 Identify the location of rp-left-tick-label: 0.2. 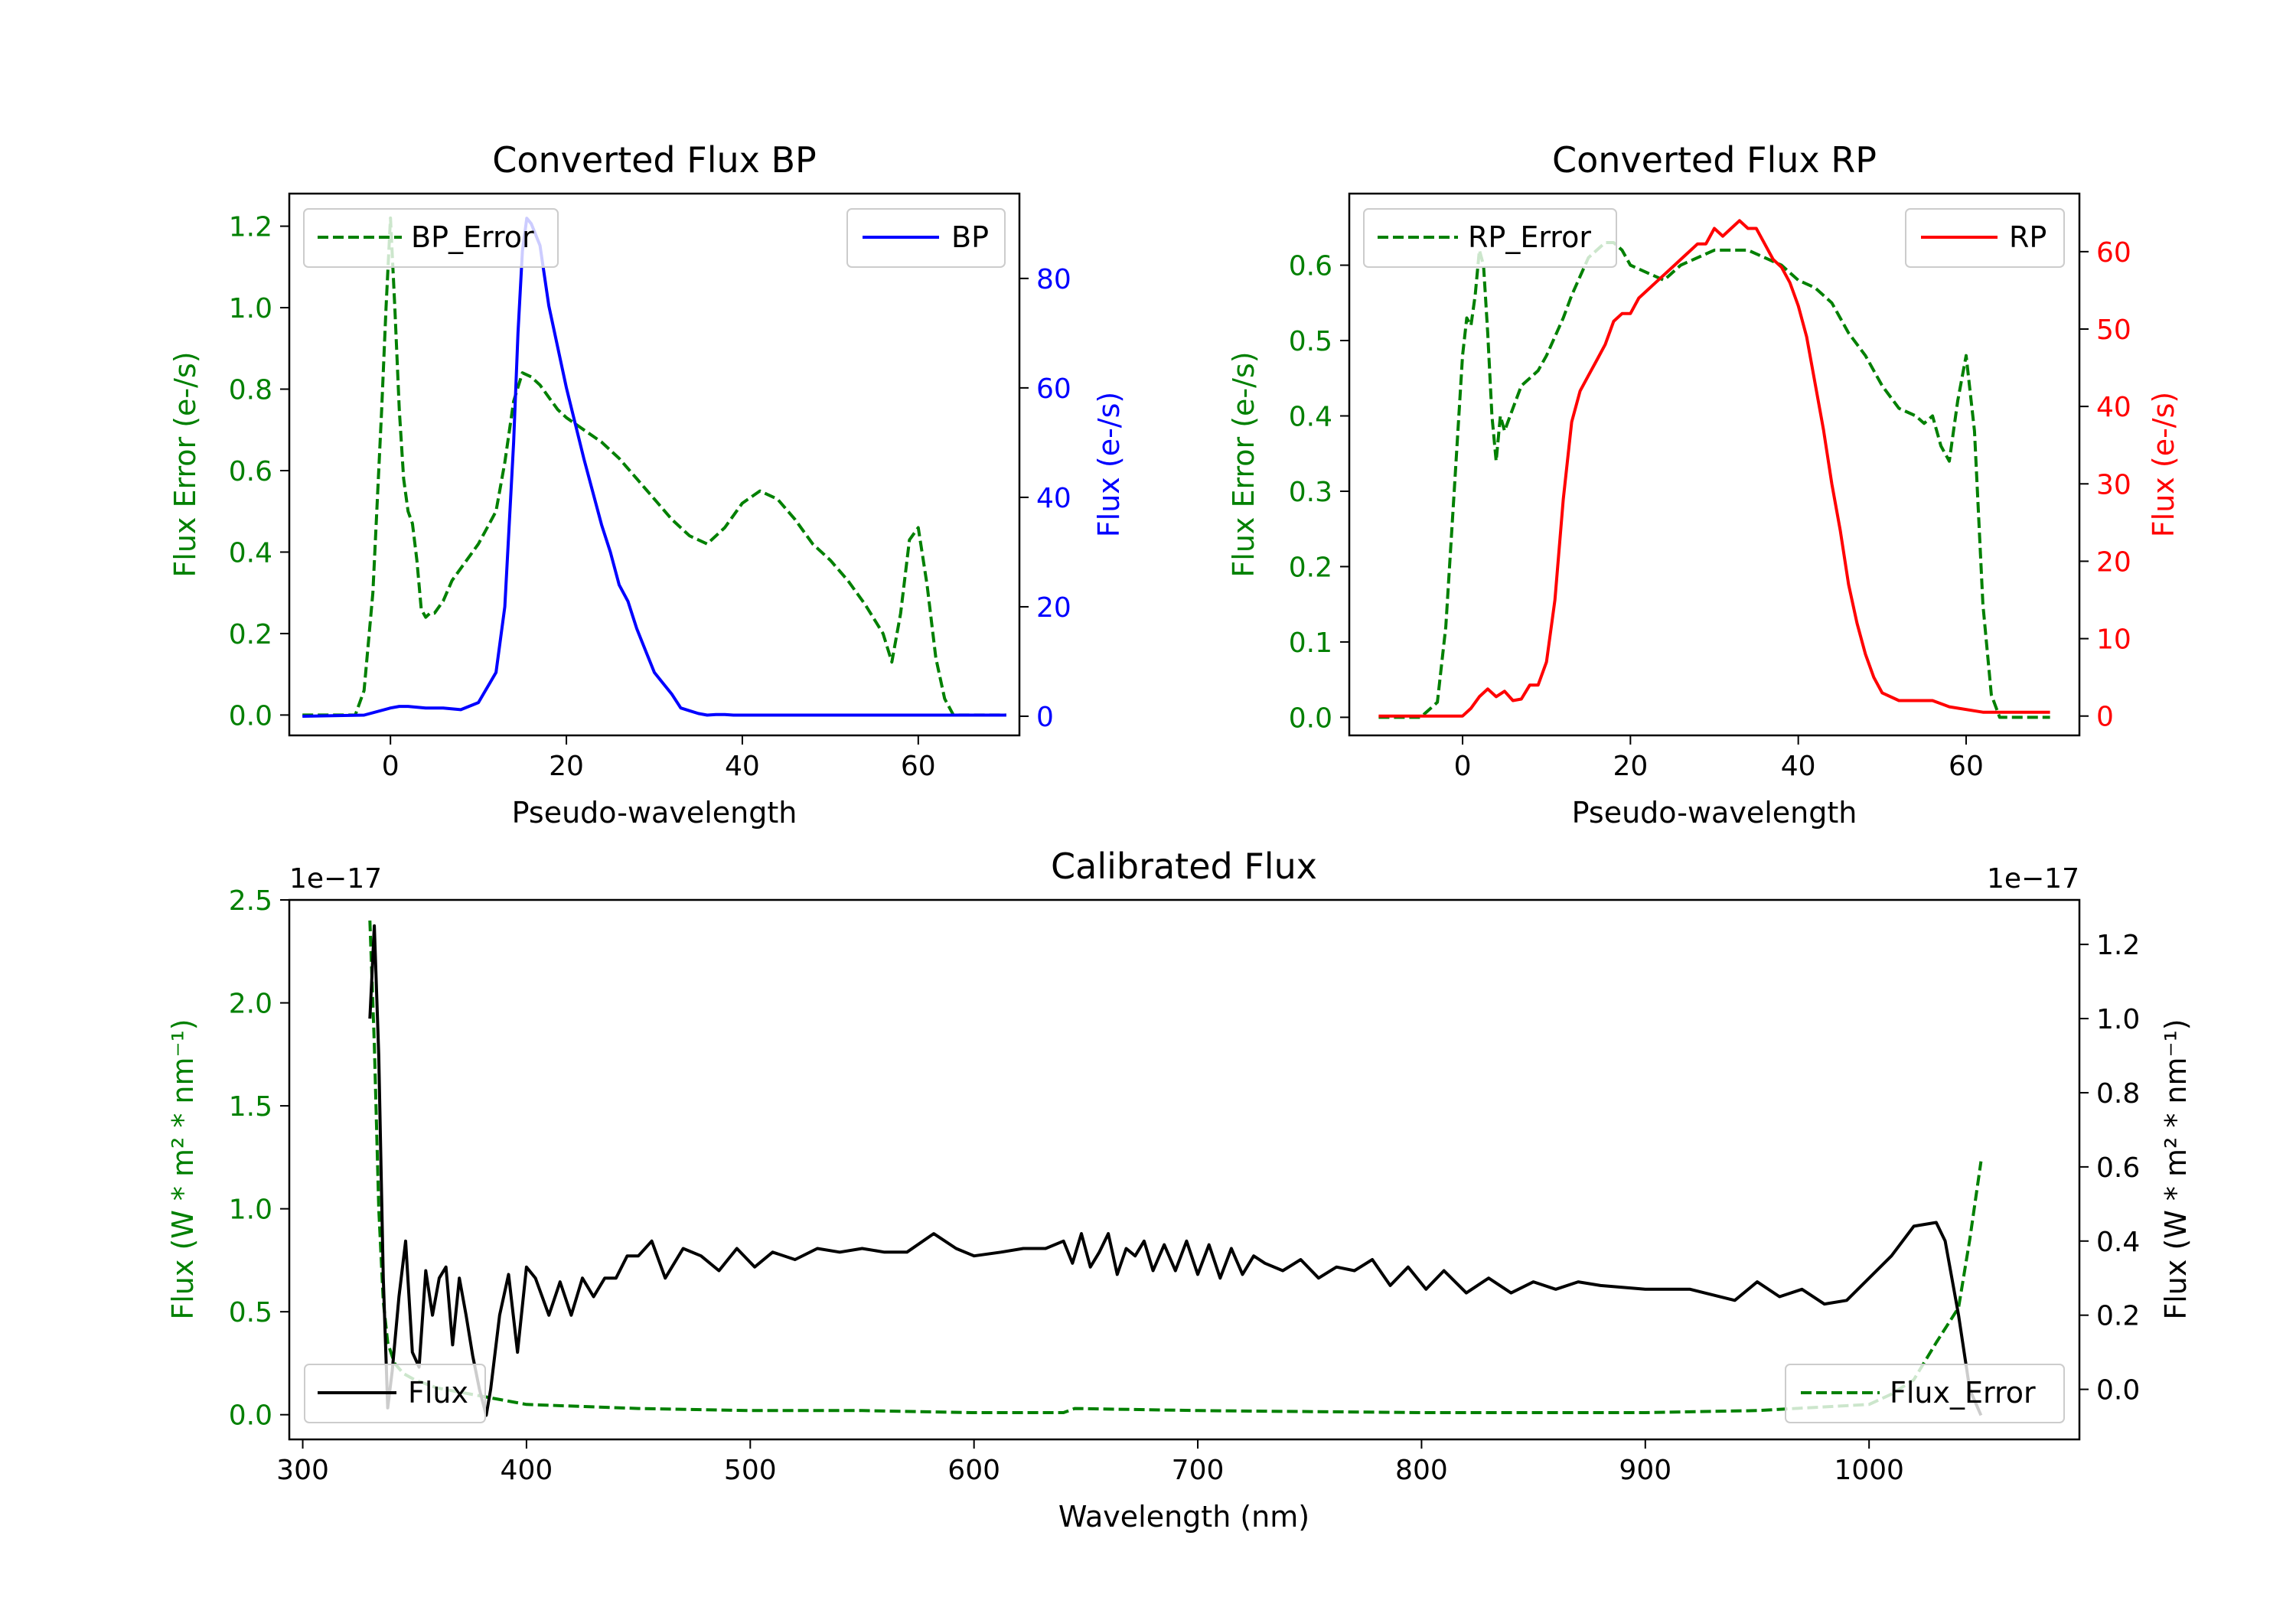
(1310, 567).